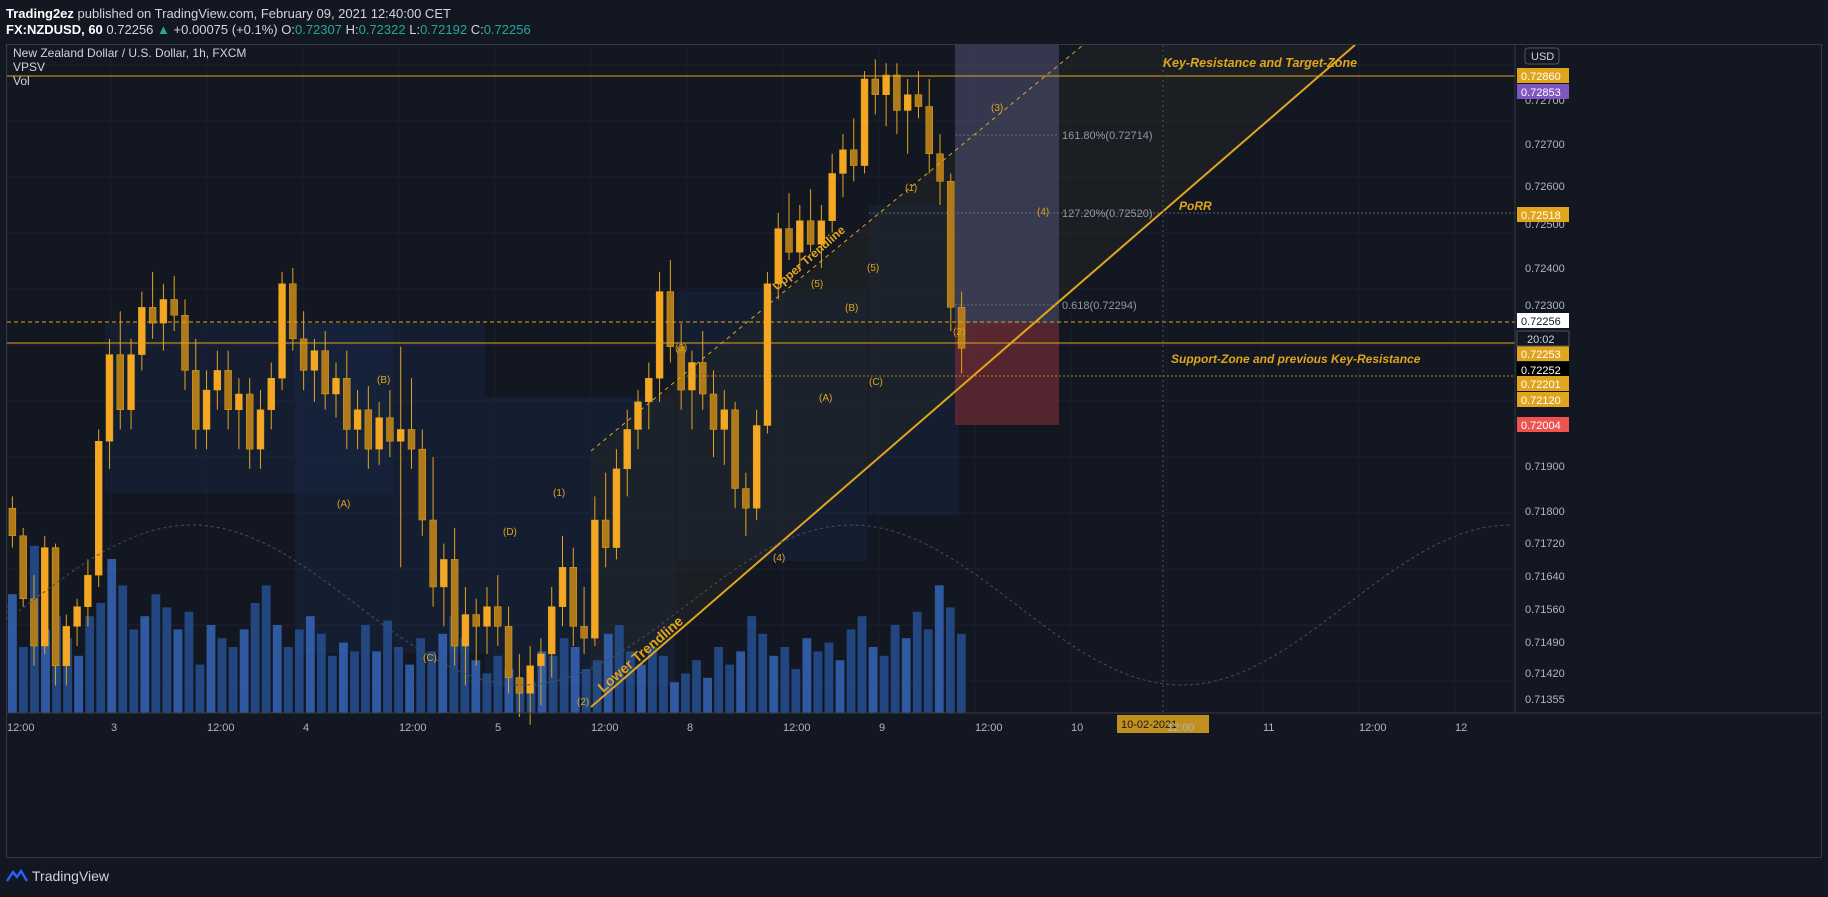 This screenshot has height=897, width=1828. What do you see at coordinates (1181, 728) in the screenshot?
I see `time-tick: 12:00` at bounding box center [1181, 728].